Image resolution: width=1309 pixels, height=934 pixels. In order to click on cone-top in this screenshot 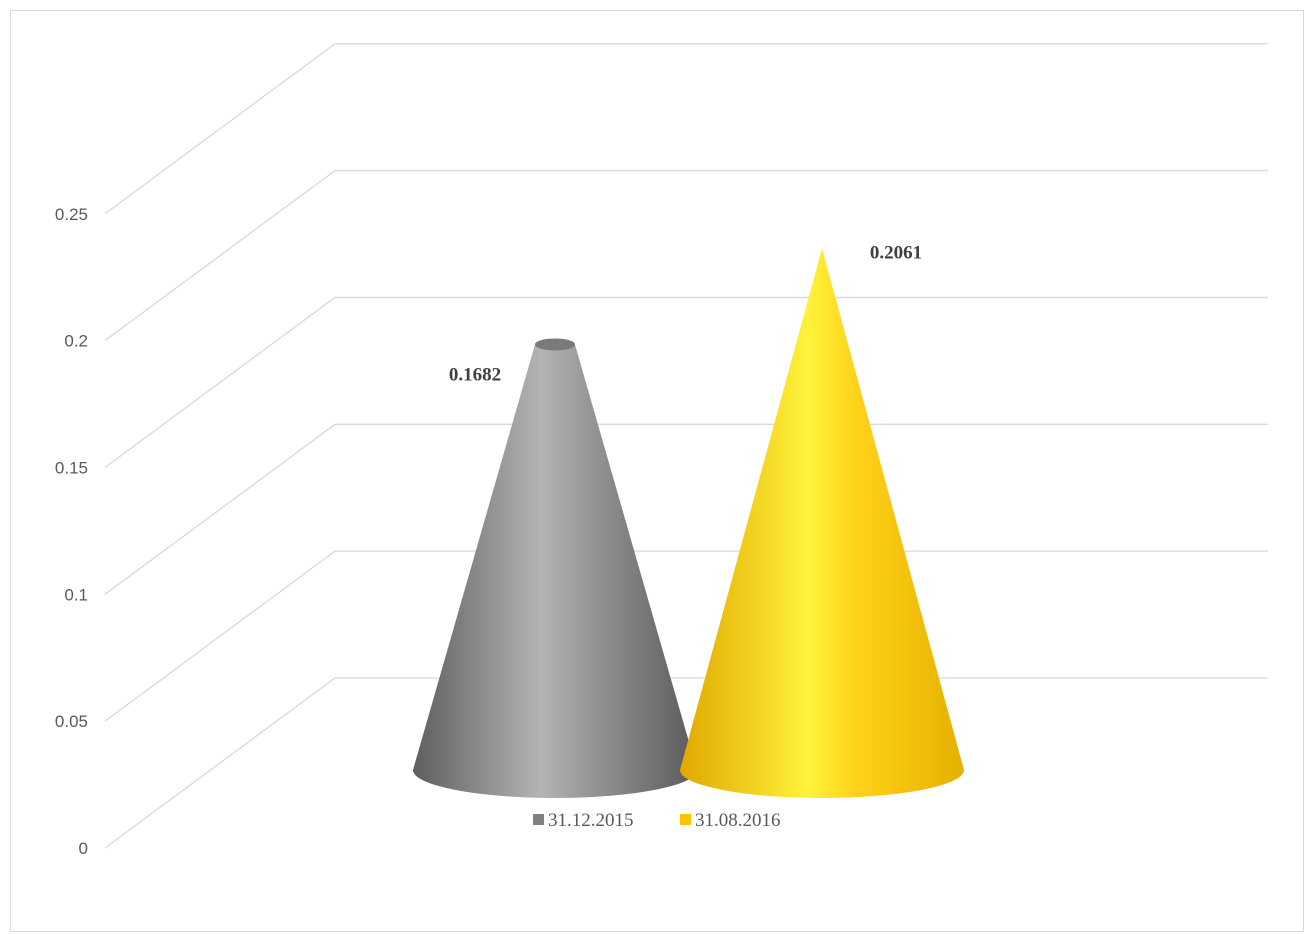, I will do `click(555, 344)`.